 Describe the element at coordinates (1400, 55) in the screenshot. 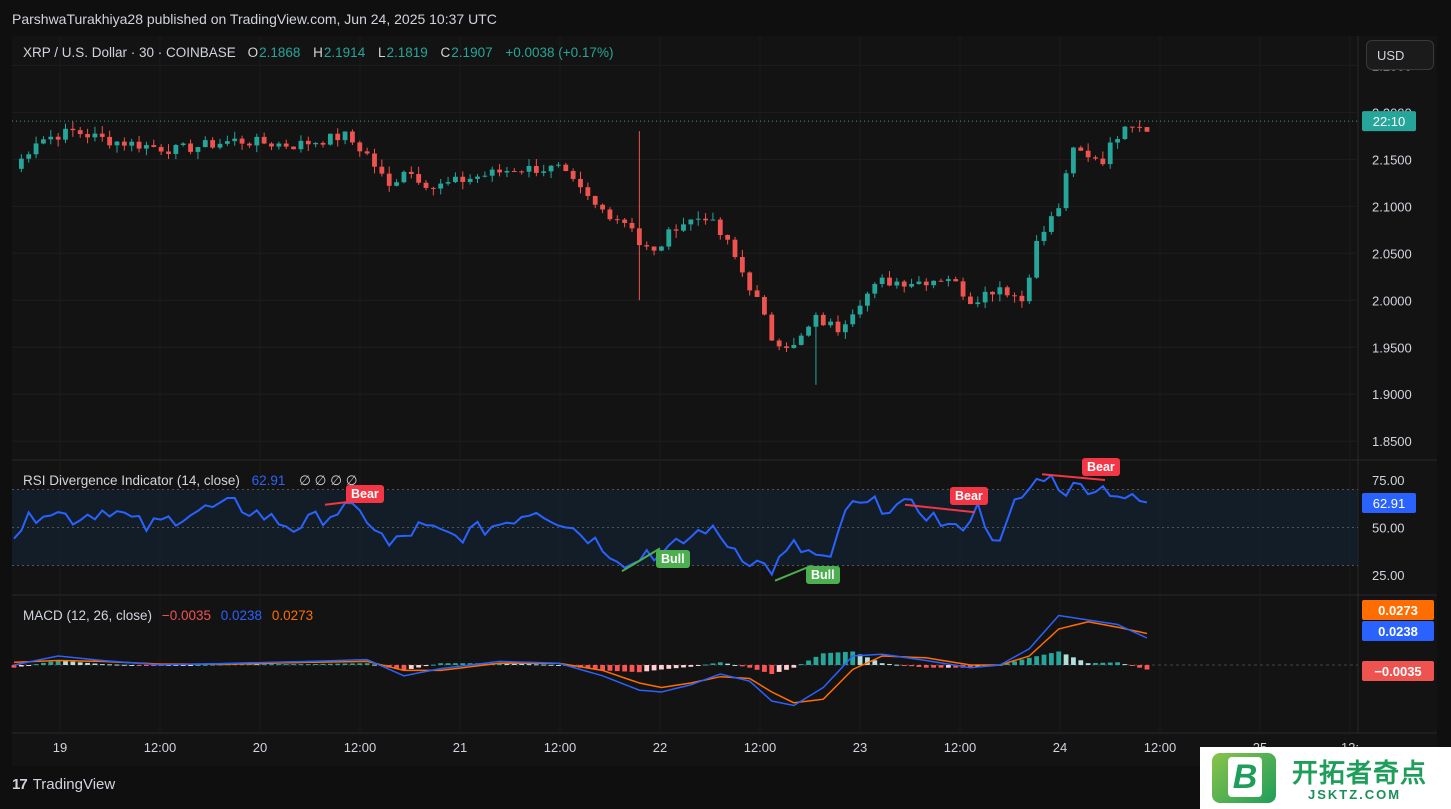

I see `currency-button: USD` at that location.